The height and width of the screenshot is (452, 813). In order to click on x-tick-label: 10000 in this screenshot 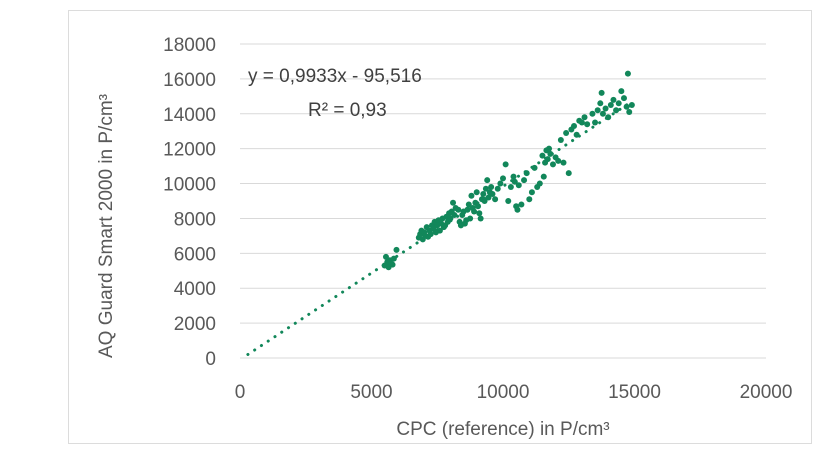, I will do `click(503, 392)`.